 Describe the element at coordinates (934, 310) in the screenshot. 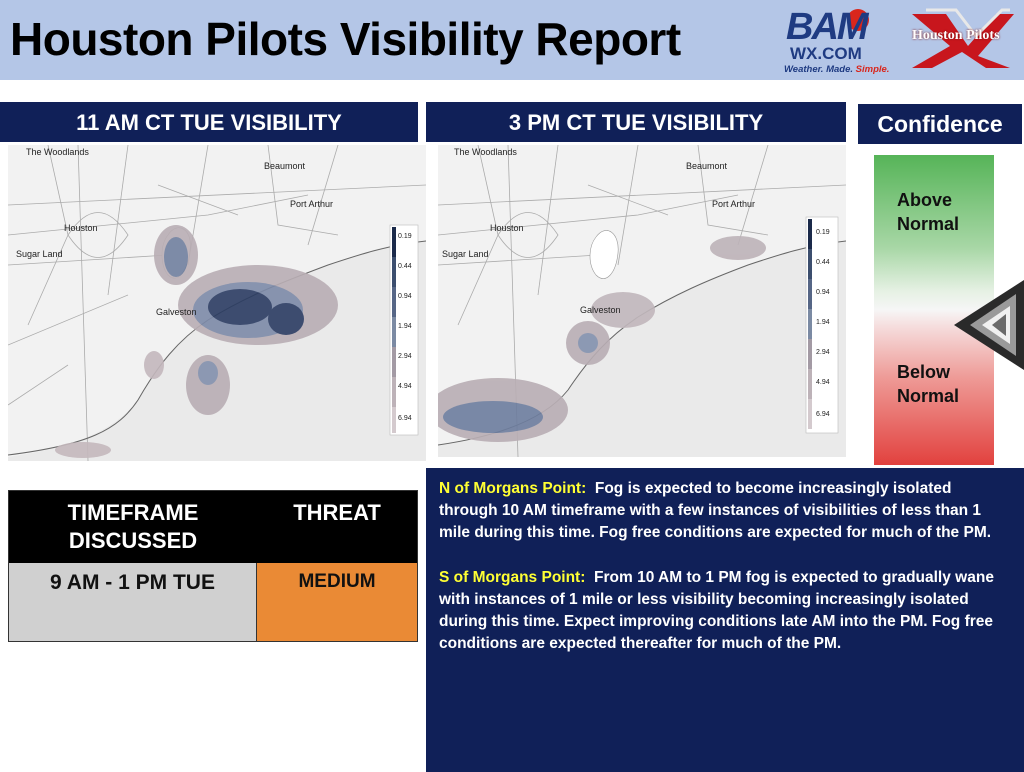

I see `confidence-gradient-bar` at that location.